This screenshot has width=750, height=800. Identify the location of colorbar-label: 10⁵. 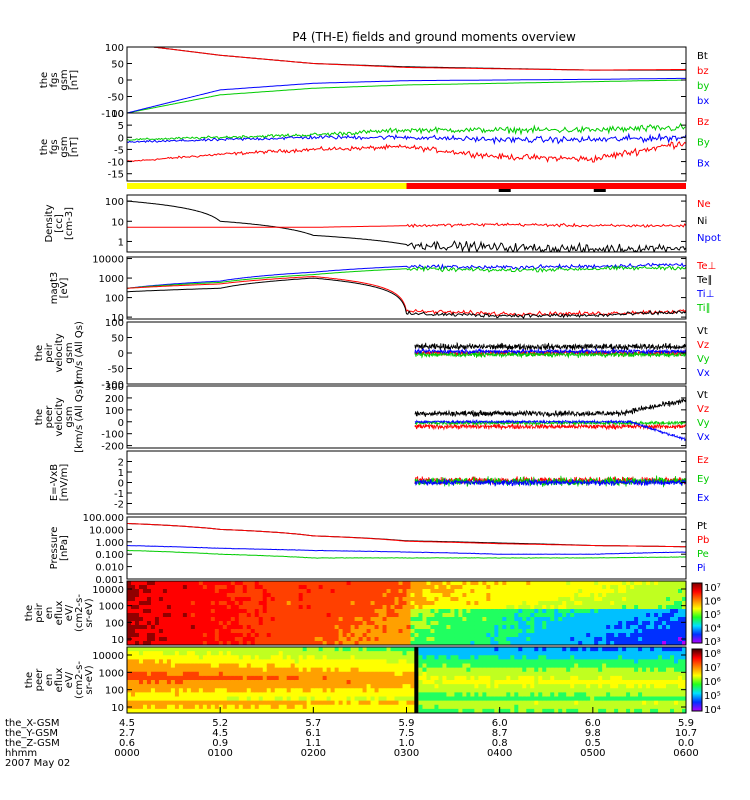
(712, 615).